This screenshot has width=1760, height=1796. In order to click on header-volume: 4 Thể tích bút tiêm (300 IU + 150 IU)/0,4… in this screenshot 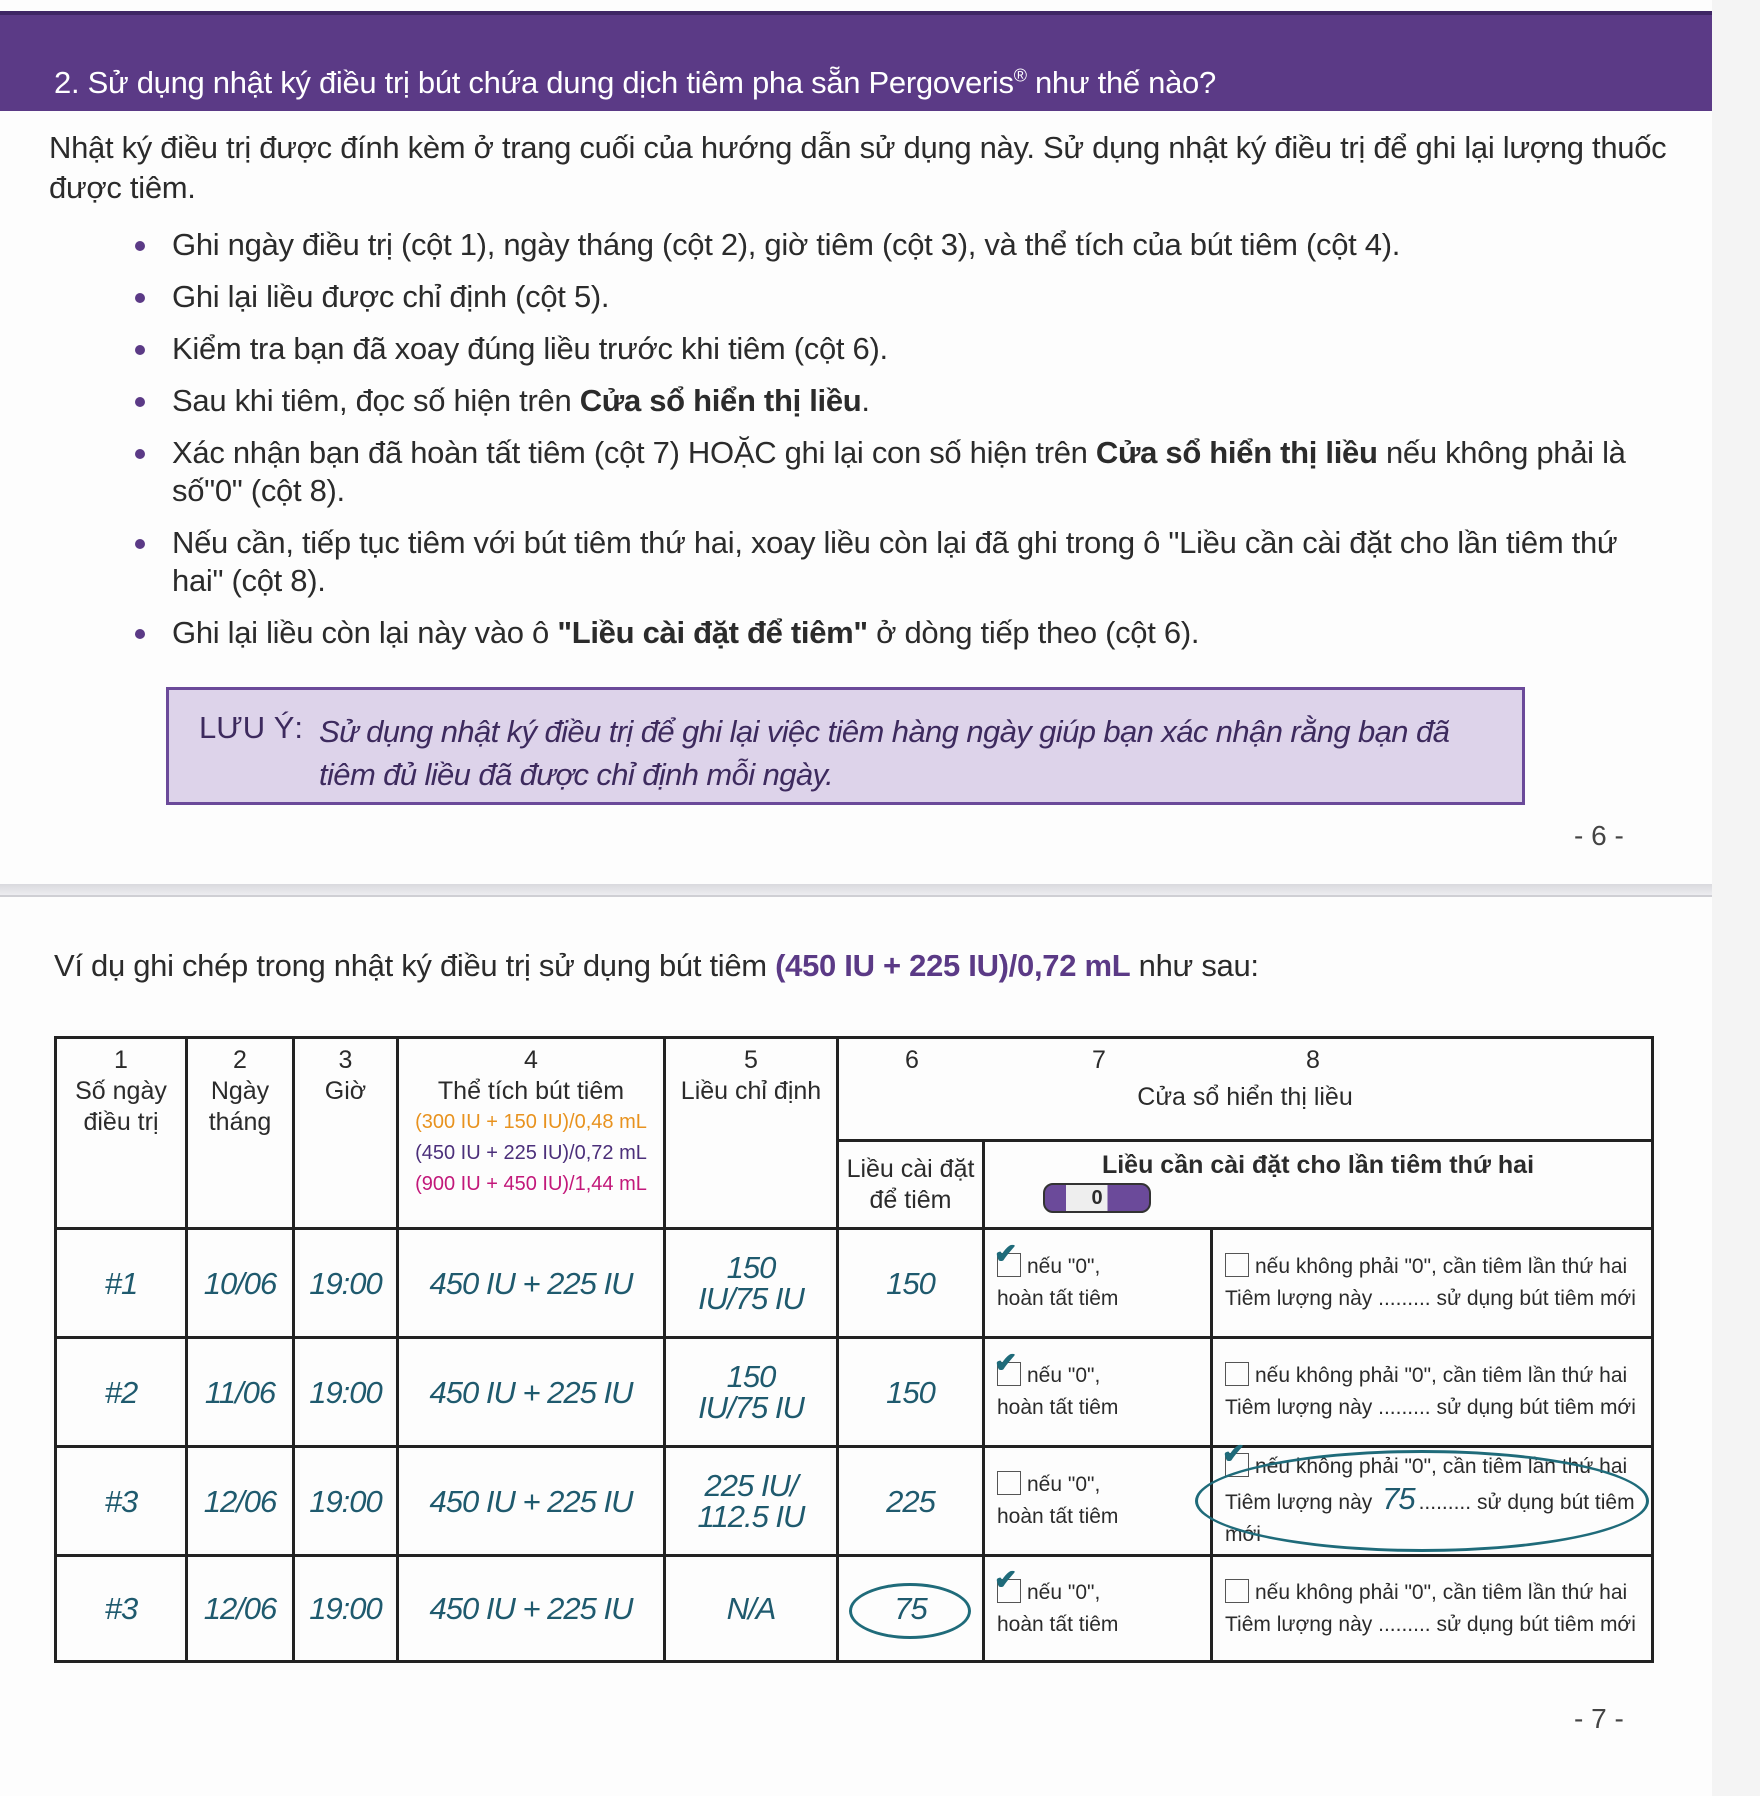, I will do `click(531, 1133)`.